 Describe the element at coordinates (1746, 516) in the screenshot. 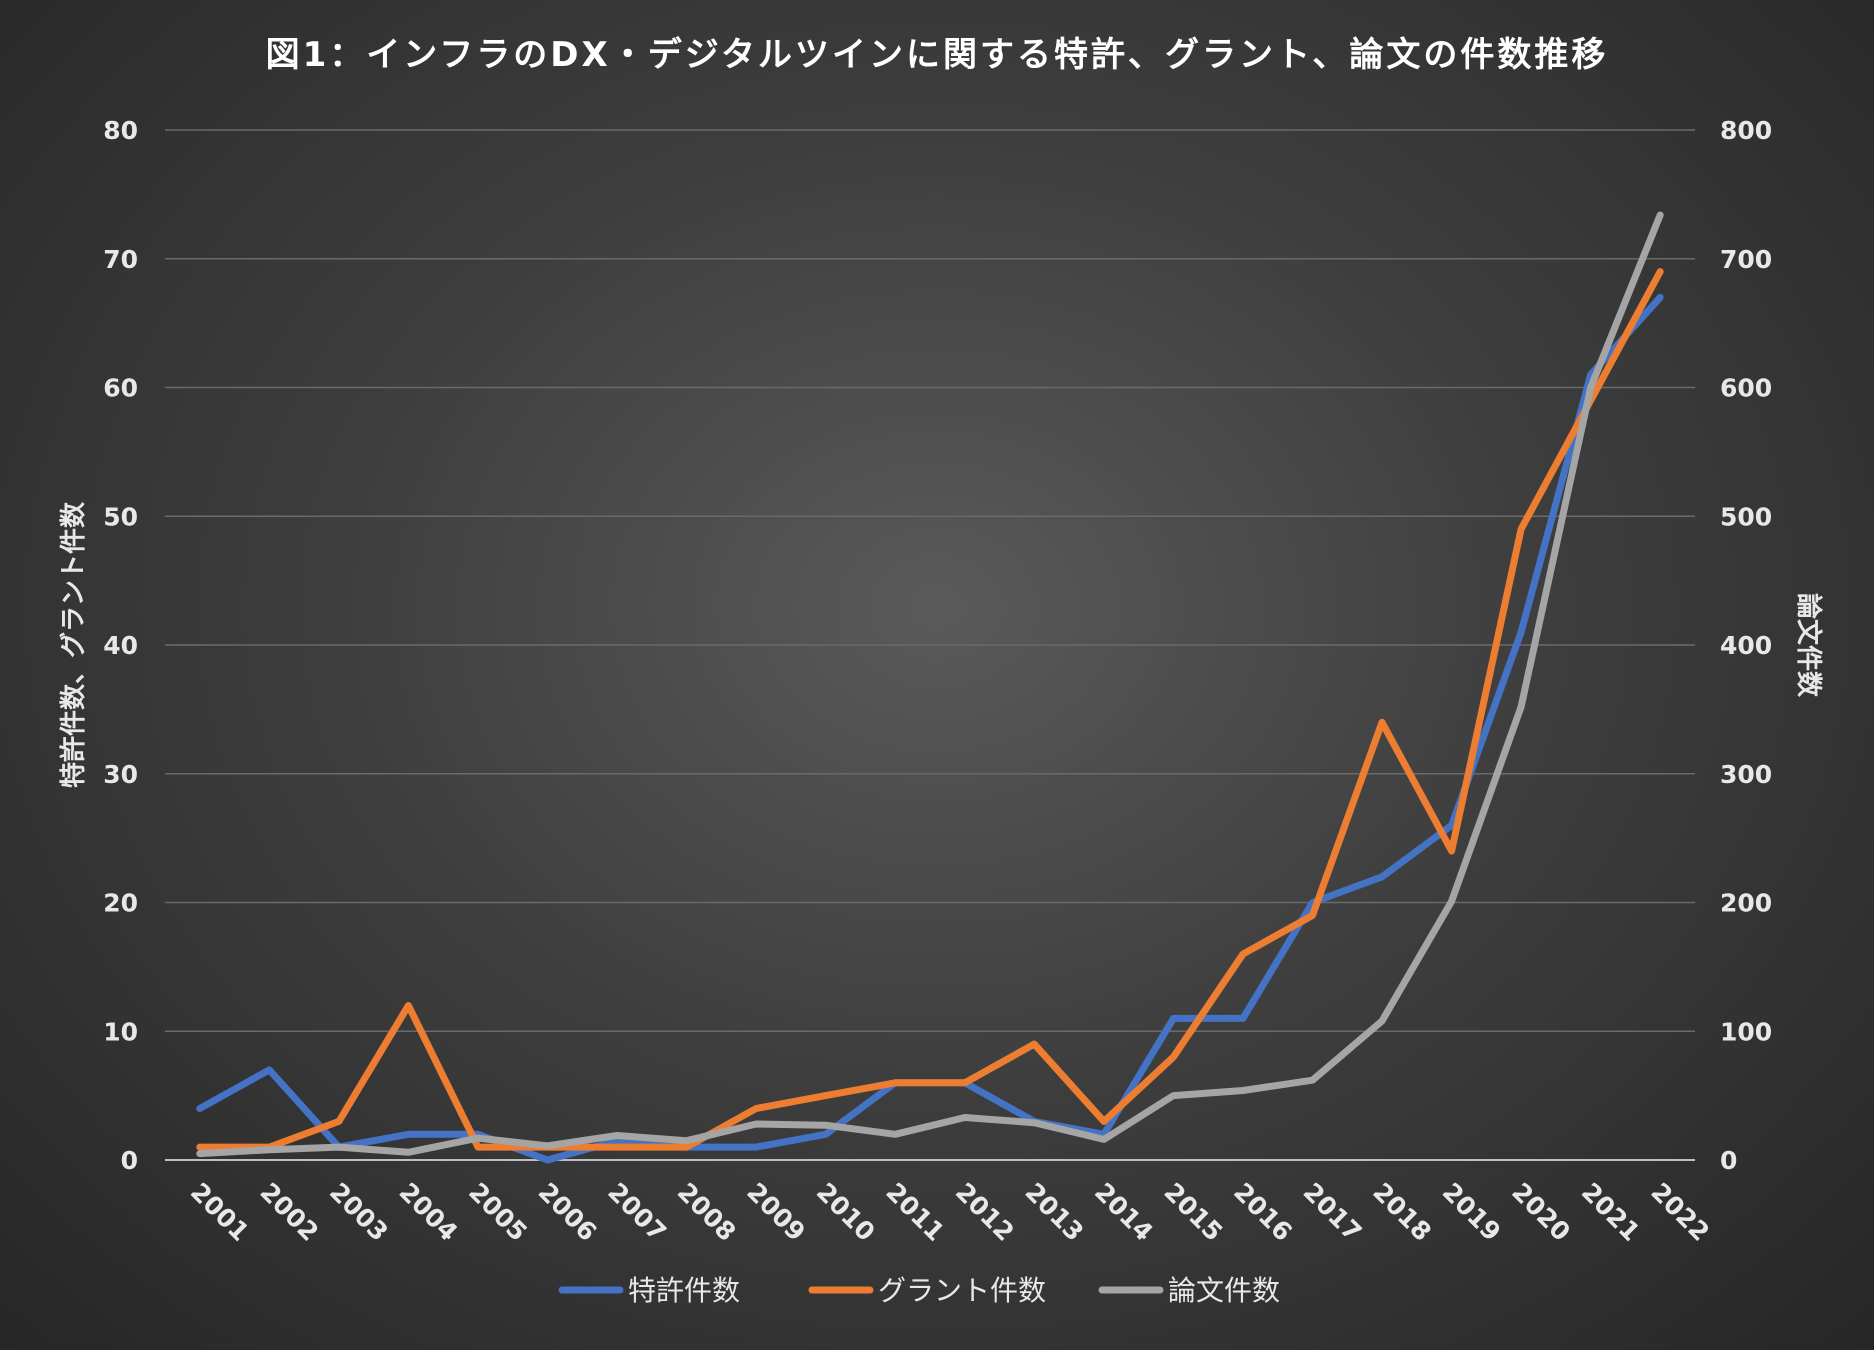

I see `right-tick-label: 500` at that location.